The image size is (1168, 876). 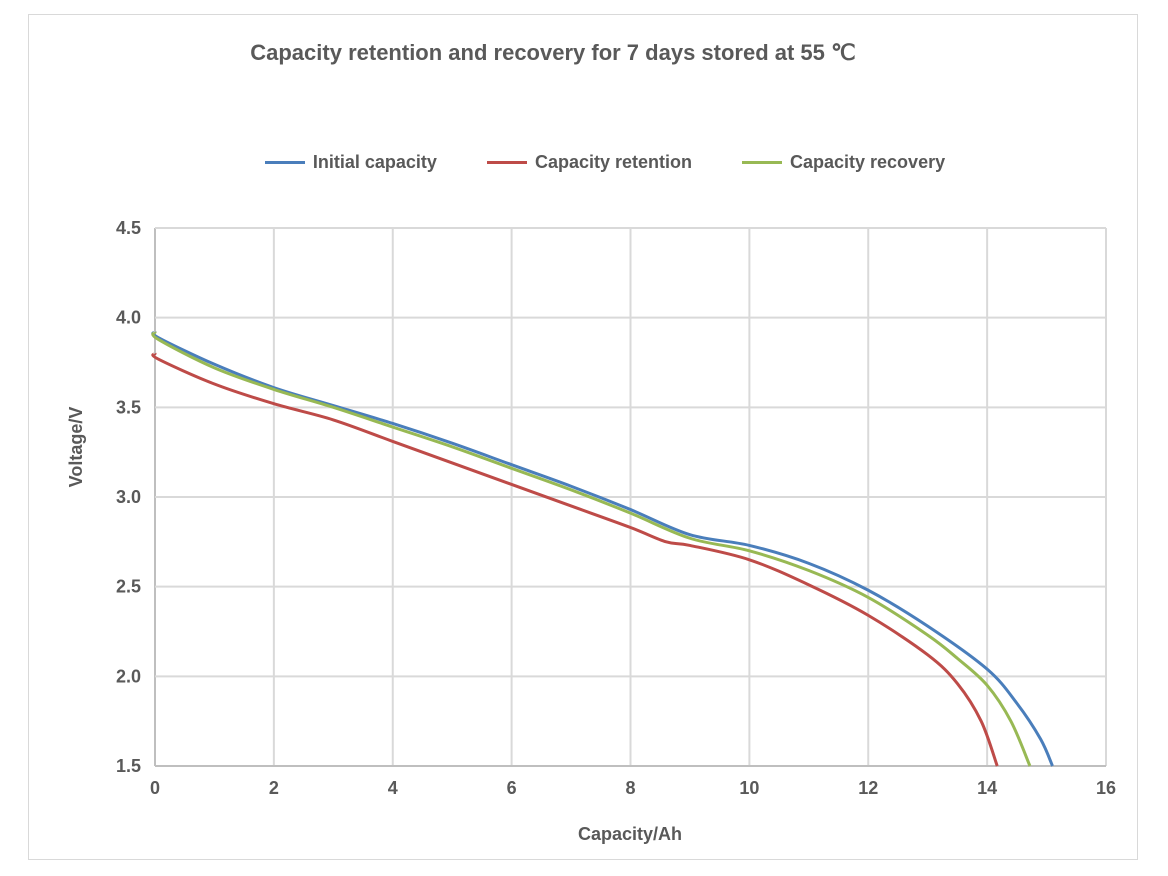 I want to click on legend-label: Capacity recovery, so click(x=868, y=162).